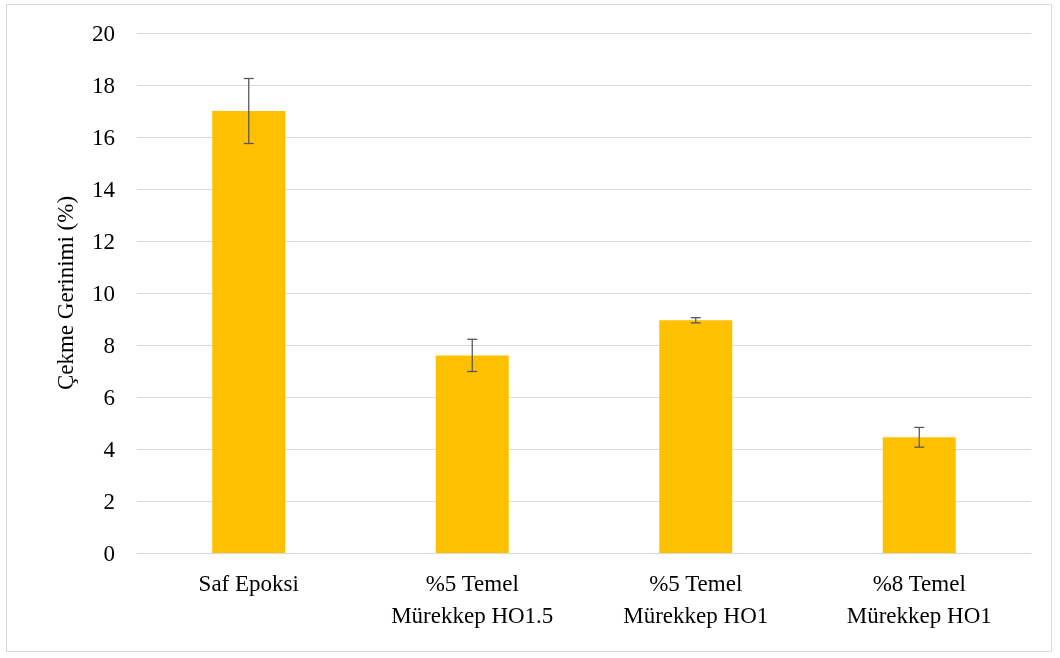 This screenshot has height=658, width=1060. What do you see at coordinates (65, 293) in the screenshot?
I see `y-axis-title: Çekme Gerinimi (%)` at bounding box center [65, 293].